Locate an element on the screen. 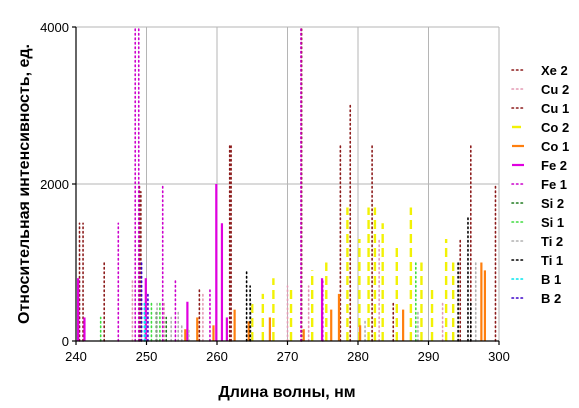 This screenshot has width=579, height=408. legend-label: Ti 1 is located at coordinates (552, 260).